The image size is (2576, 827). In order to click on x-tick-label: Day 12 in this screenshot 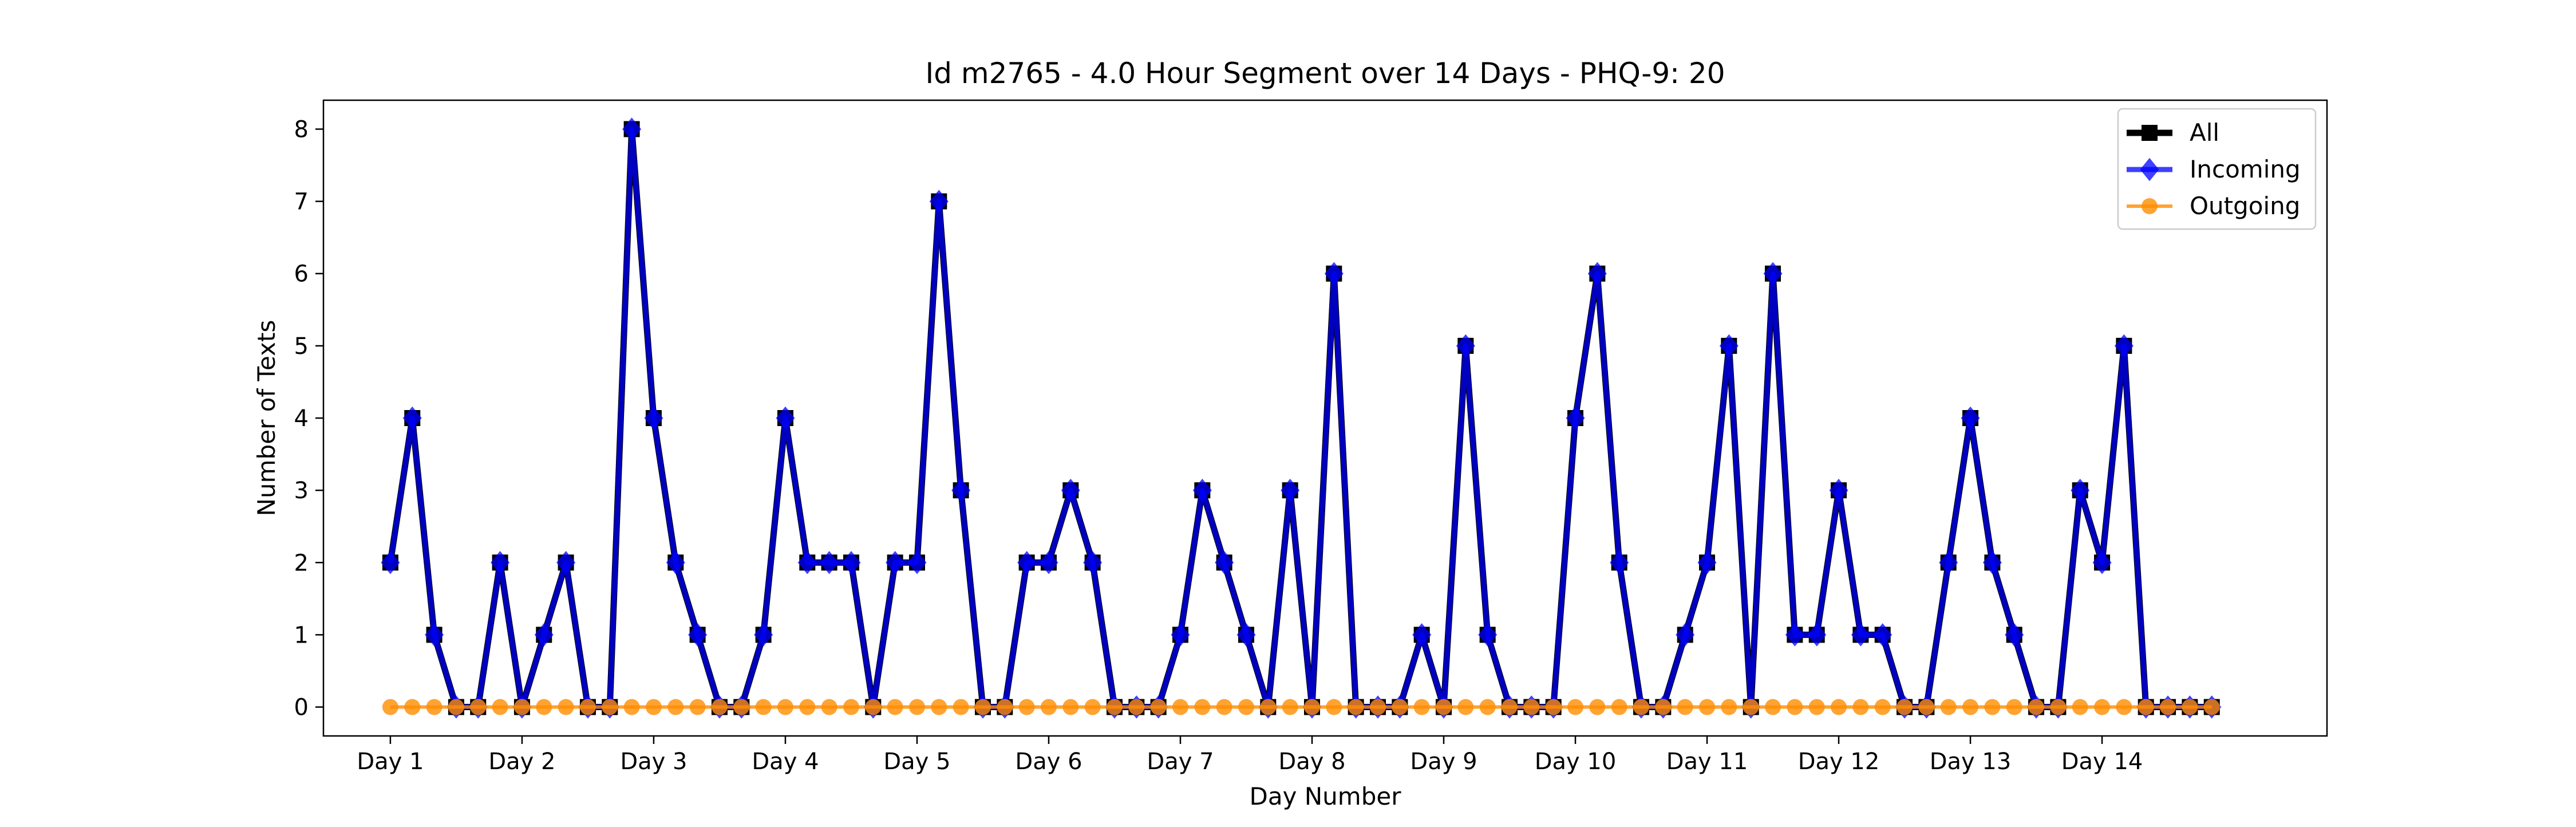, I will do `click(1839, 762)`.